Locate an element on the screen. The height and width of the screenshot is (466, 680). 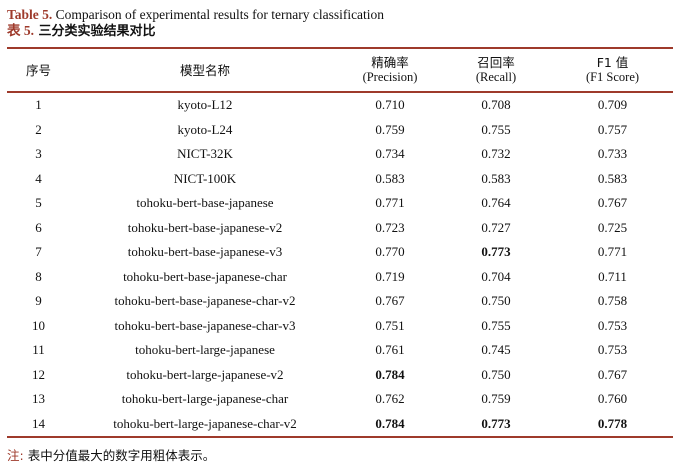
column-header-f1: F1 值 (F1 Score) is located at coordinates (612, 70).